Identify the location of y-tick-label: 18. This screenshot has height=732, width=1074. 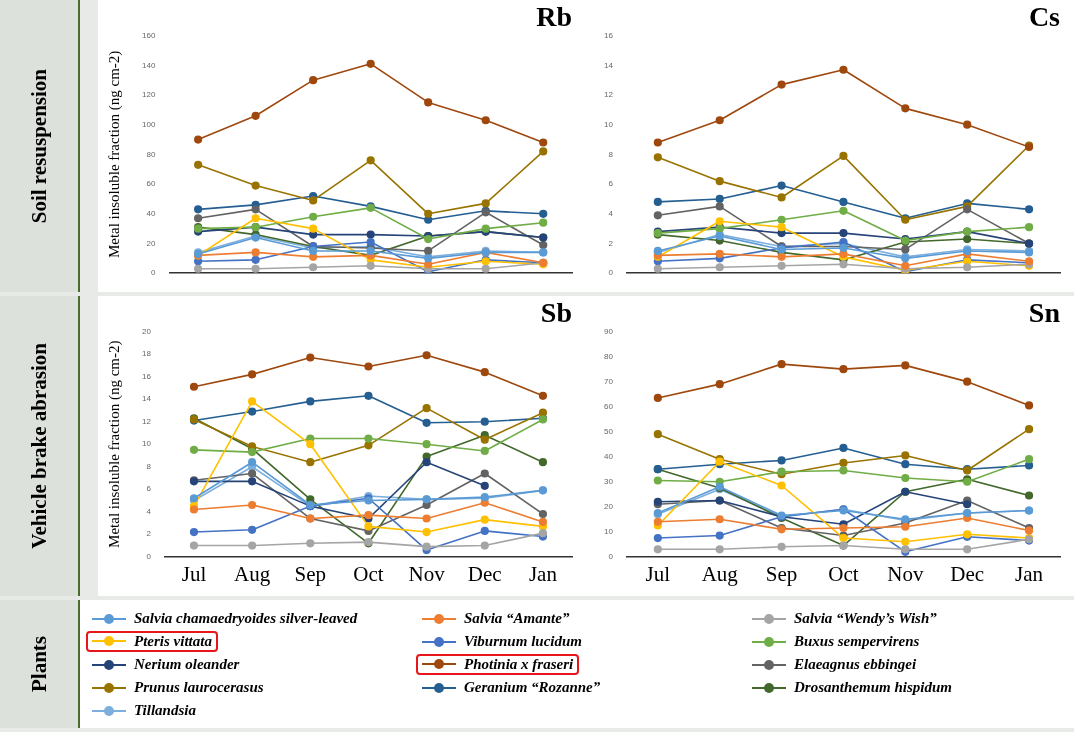
(146, 354).